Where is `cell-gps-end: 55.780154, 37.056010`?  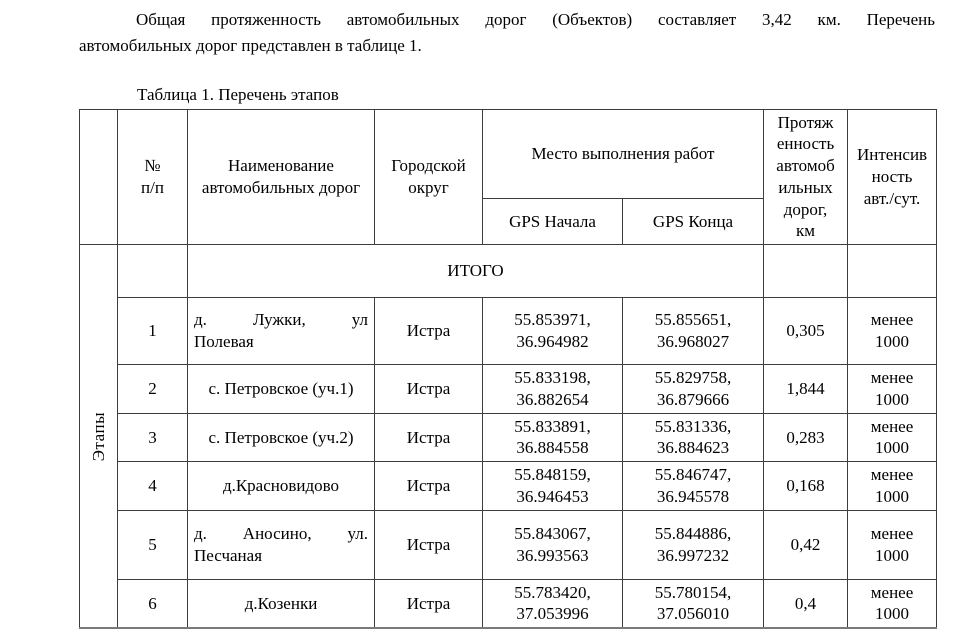 cell-gps-end: 55.780154, 37.056010 is located at coordinates (693, 603).